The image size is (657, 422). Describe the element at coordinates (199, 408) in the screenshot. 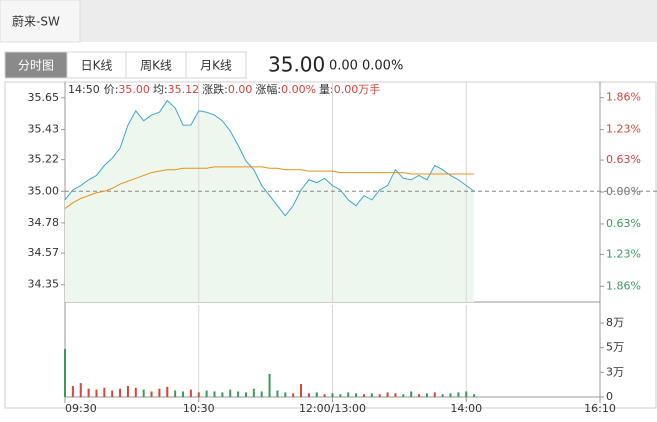

I see `x-tick-label: 10:30` at that location.